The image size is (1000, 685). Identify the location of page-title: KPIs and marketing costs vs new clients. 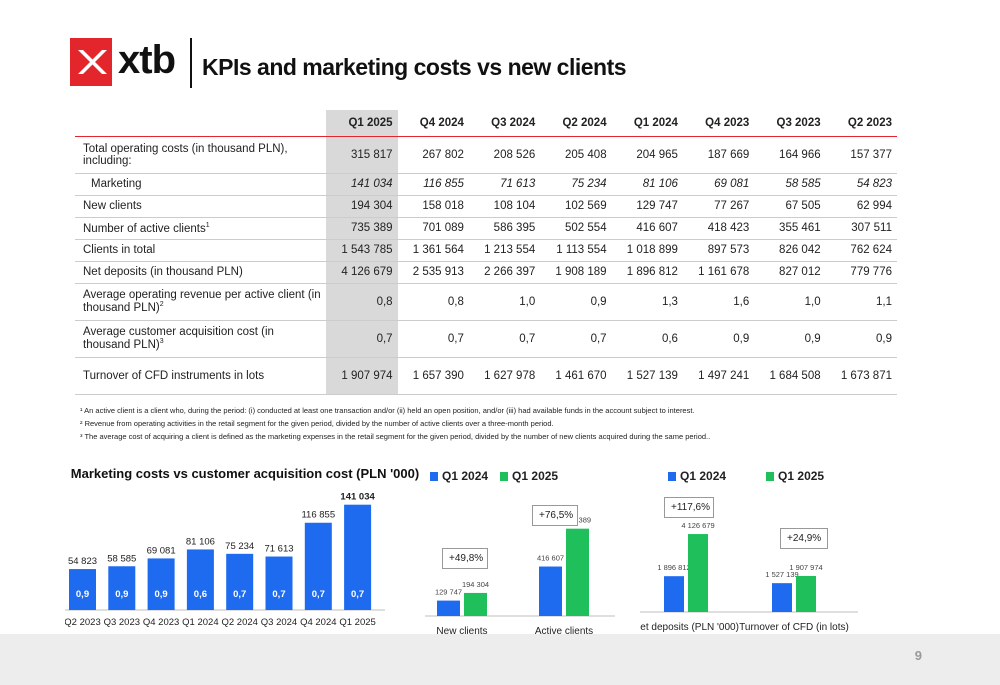
(414, 67).